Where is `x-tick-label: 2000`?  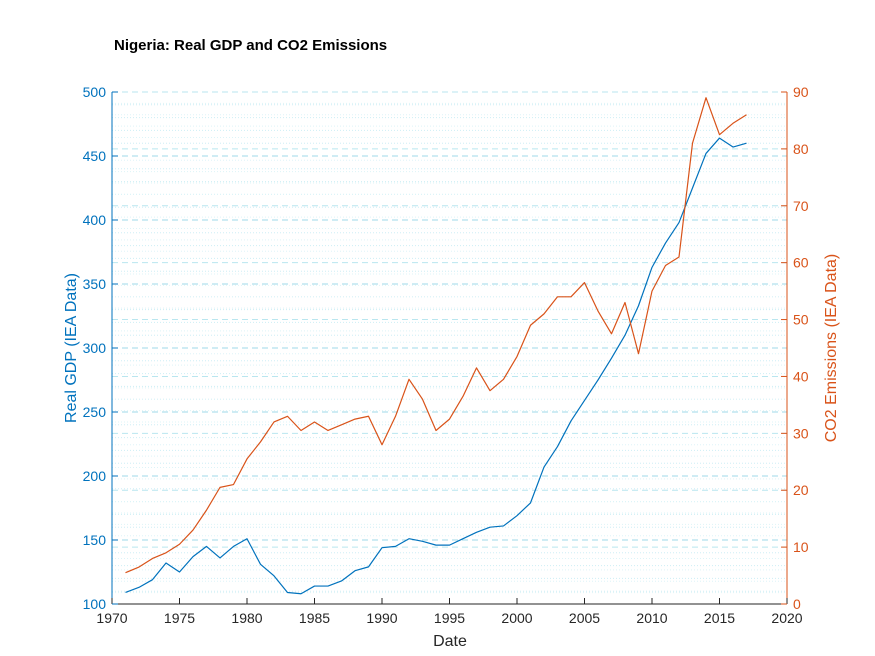
x-tick-label: 2000 is located at coordinates (516, 618).